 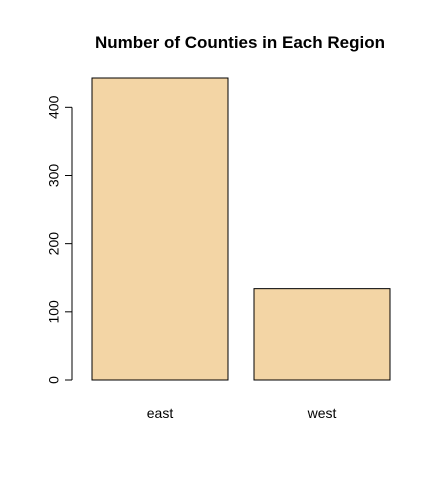 What do you see at coordinates (54, 380) in the screenshot?
I see `y-tick-label: 0` at bounding box center [54, 380].